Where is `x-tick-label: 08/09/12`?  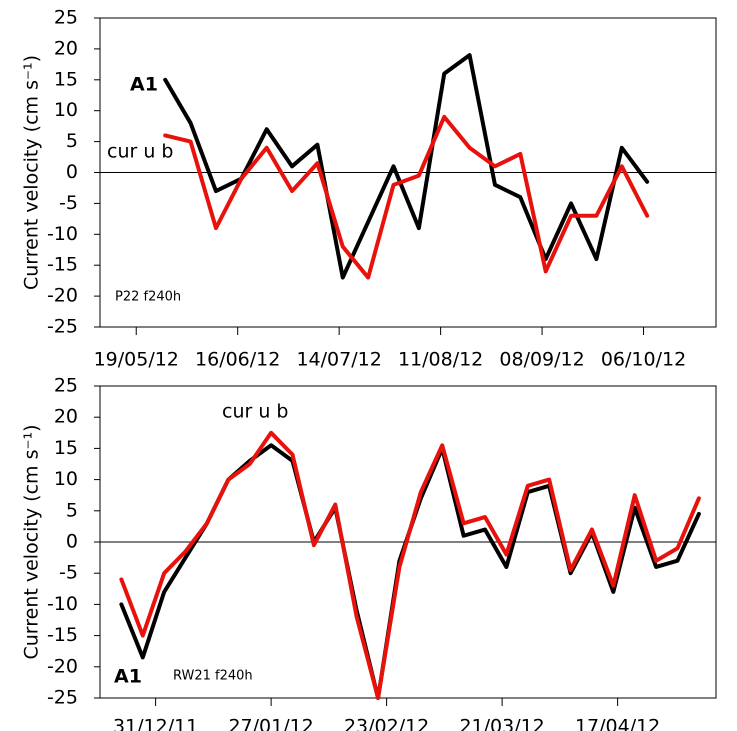 x-tick-label: 08/09/12 is located at coordinates (541, 360).